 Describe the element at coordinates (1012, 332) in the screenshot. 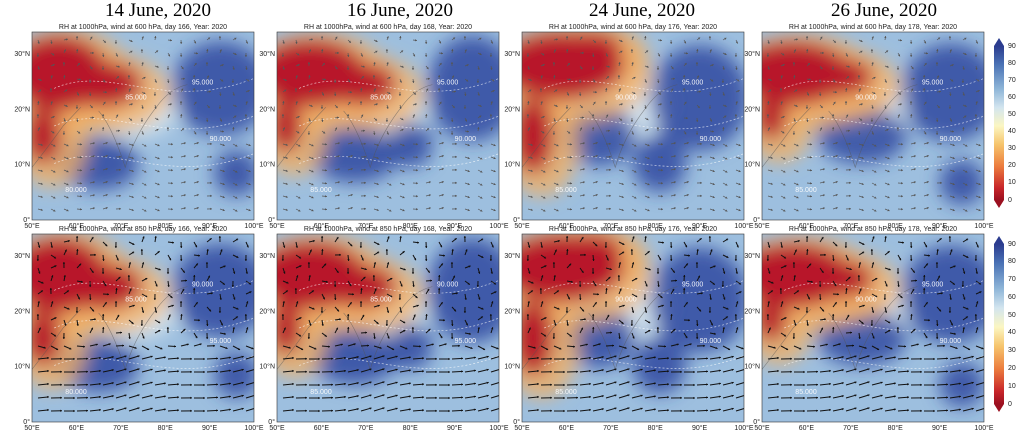

I see `colorbar-tick-label: 40` at that location.